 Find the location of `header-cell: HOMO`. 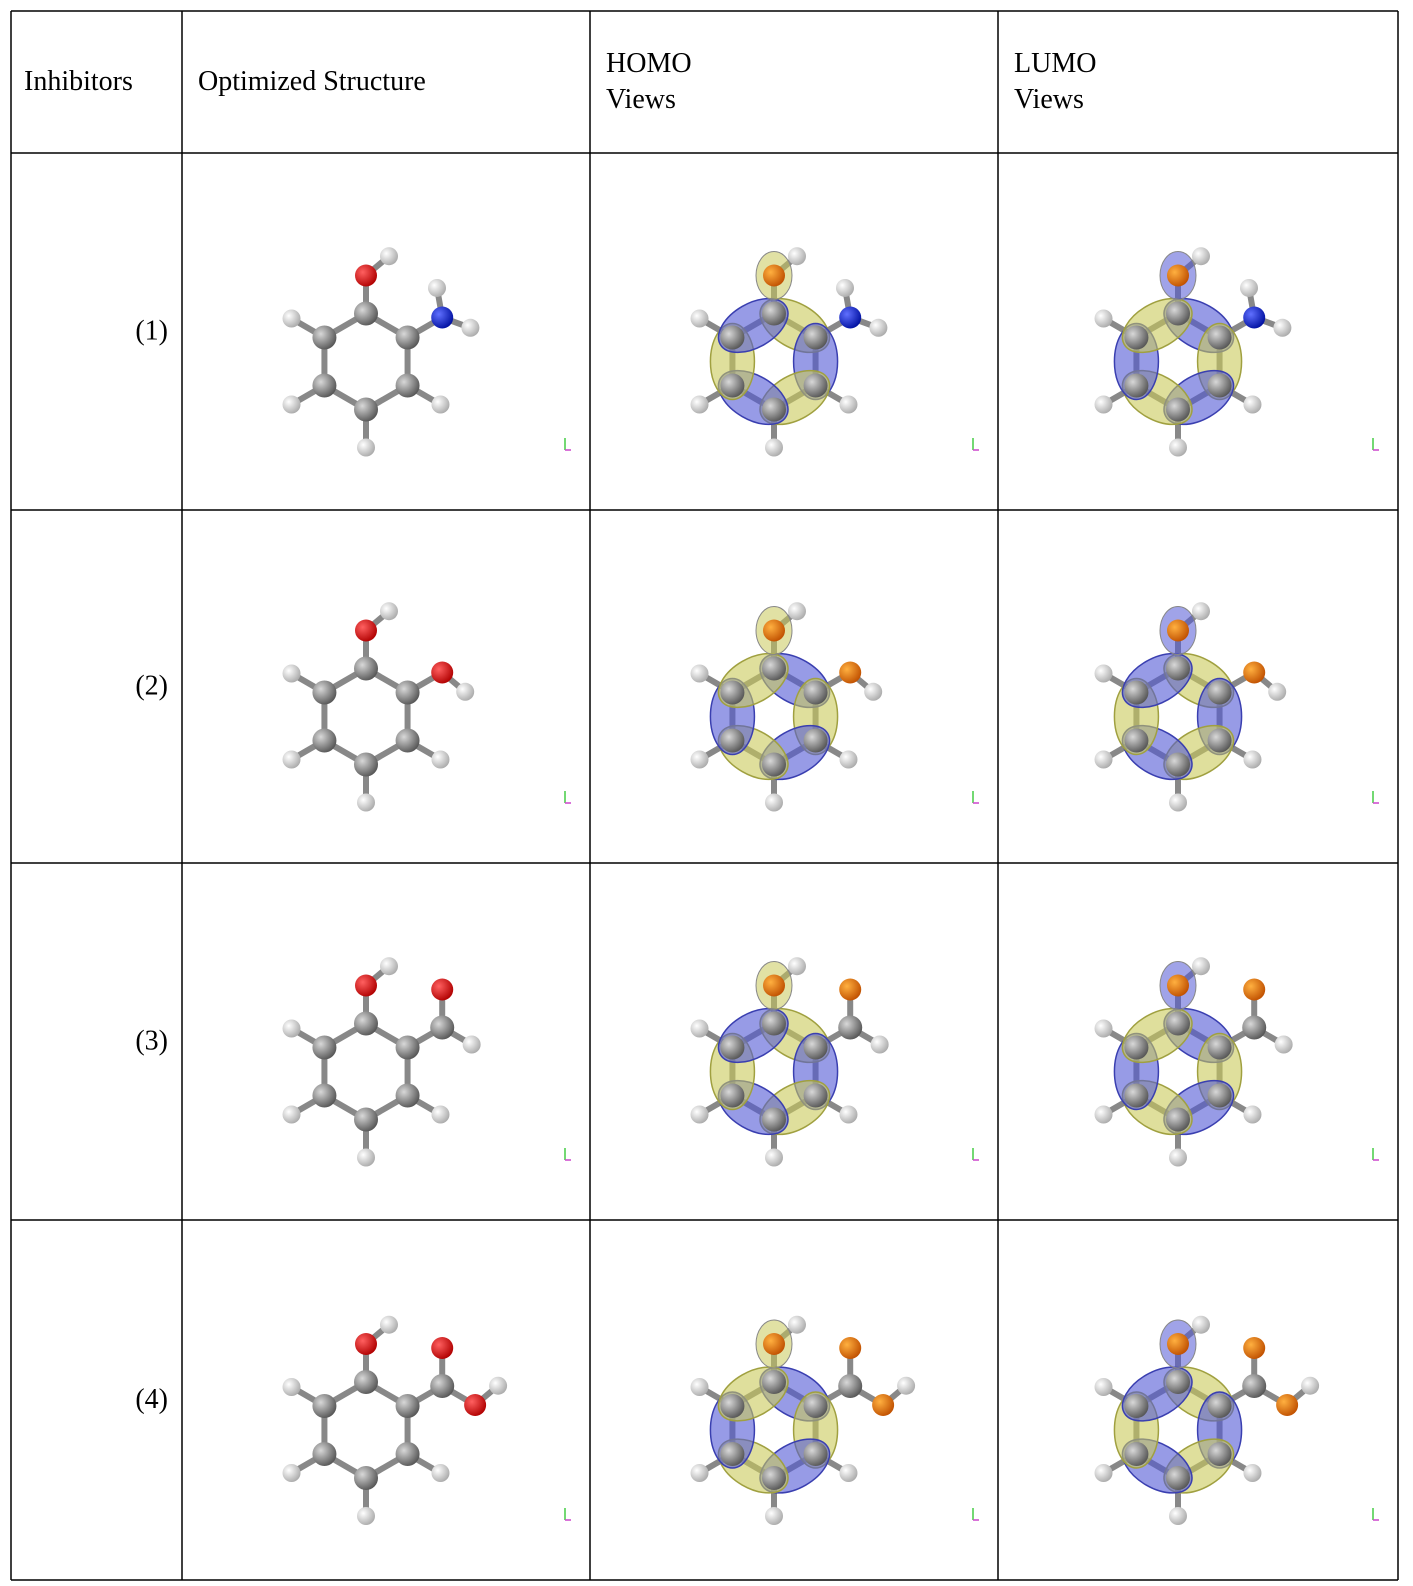

header-cell: HOMO is located at coordinates (649, 63).